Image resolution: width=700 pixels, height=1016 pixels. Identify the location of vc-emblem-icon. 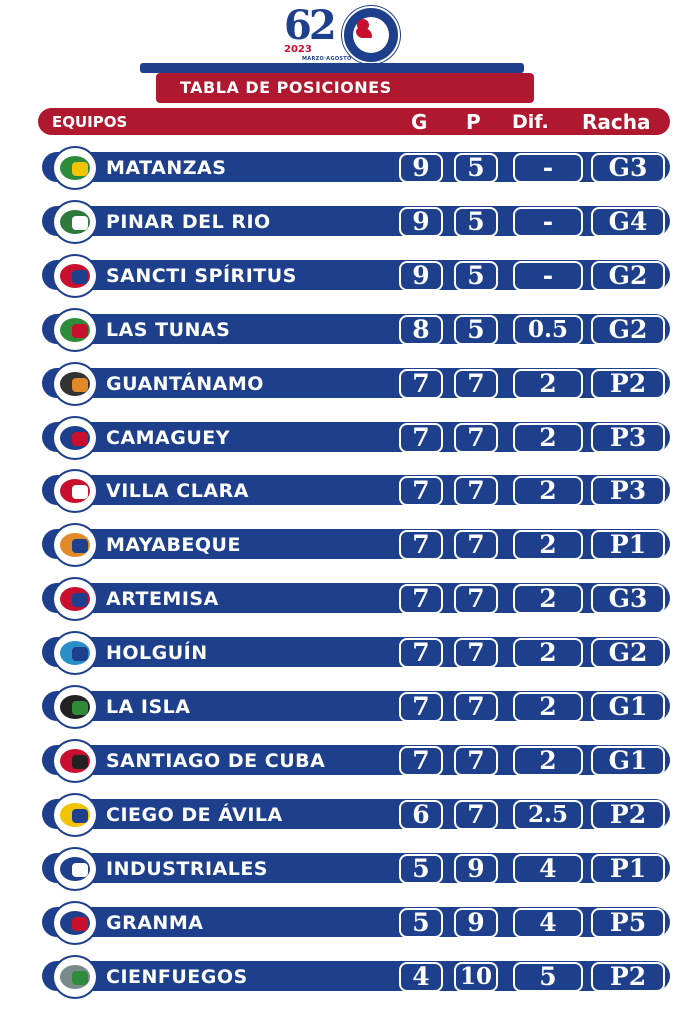
(75, 491).